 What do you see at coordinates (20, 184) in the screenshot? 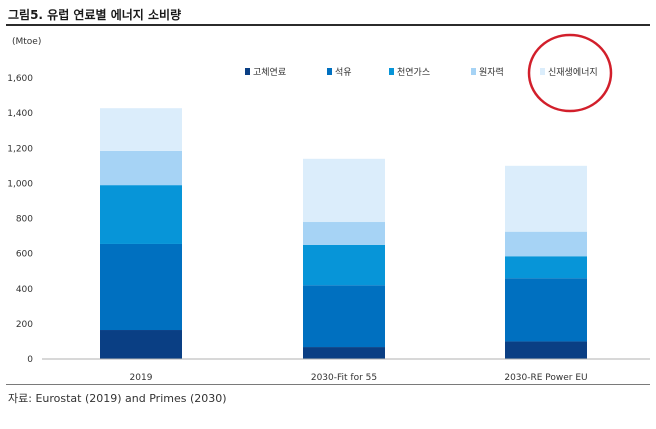
I see `y-tick-label: 1,000` at bounding box center [20, 184].